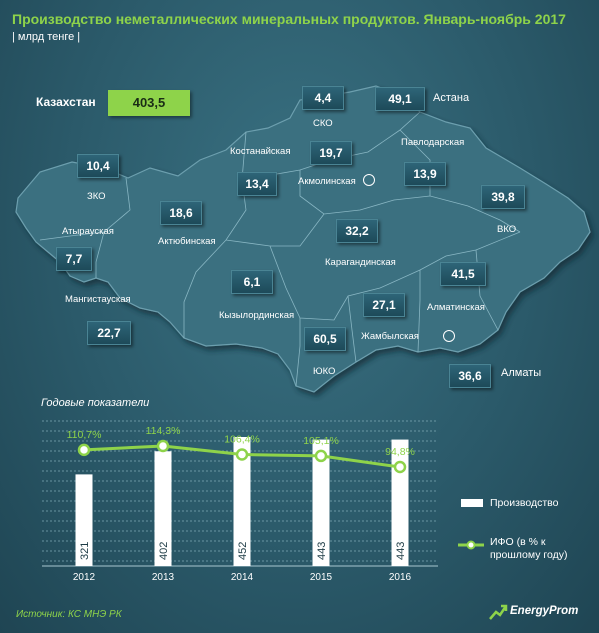 This screenshot has height=633, width=599. Describe the element at coordinates (369, 180) in the screenshot. I see `astana-city-marker` at that location.